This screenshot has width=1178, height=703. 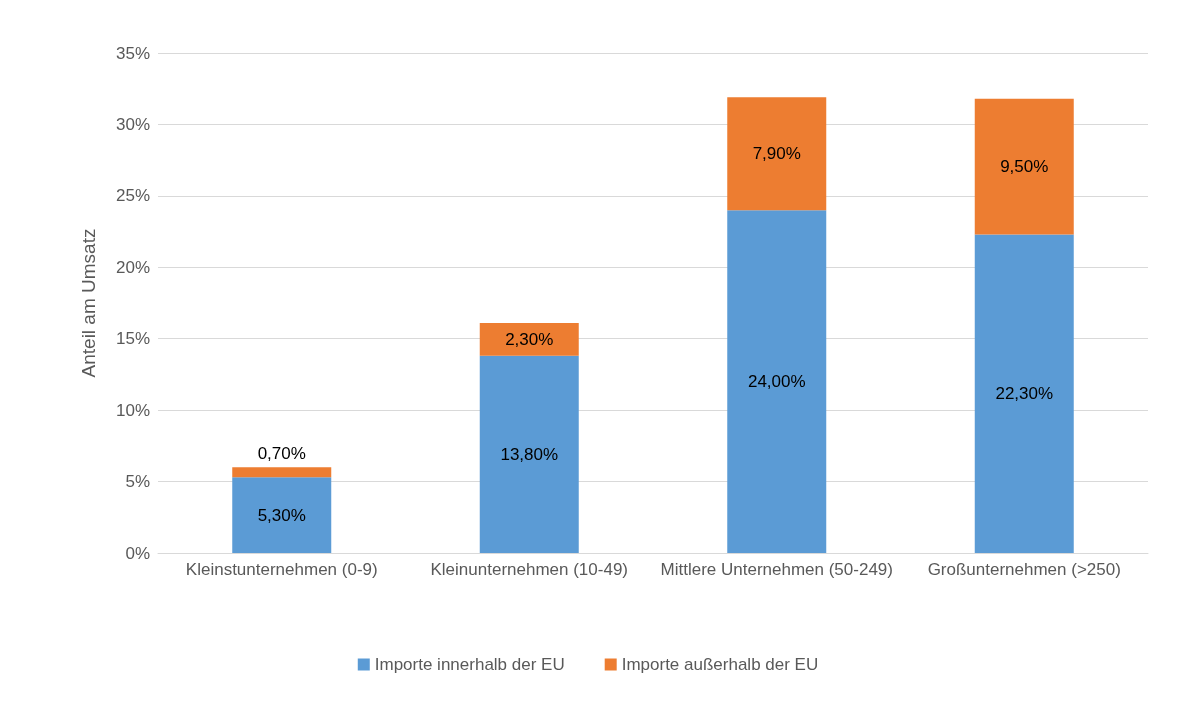 I want to click on y-tick-label: 25%, so click(x=132, y=196).